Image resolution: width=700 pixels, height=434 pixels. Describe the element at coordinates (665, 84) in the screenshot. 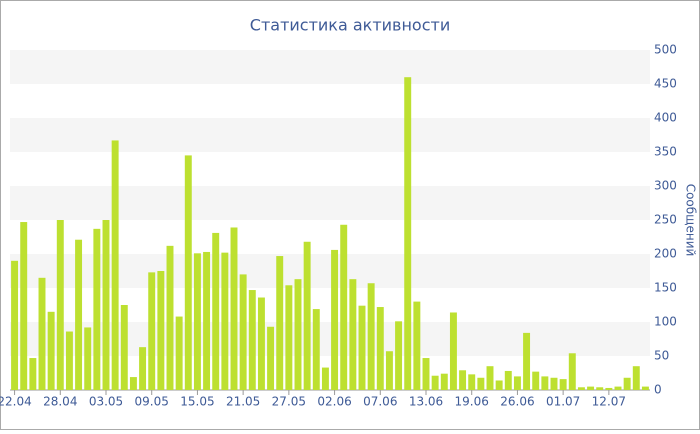

I see `y-tick-label: 450` at that location.